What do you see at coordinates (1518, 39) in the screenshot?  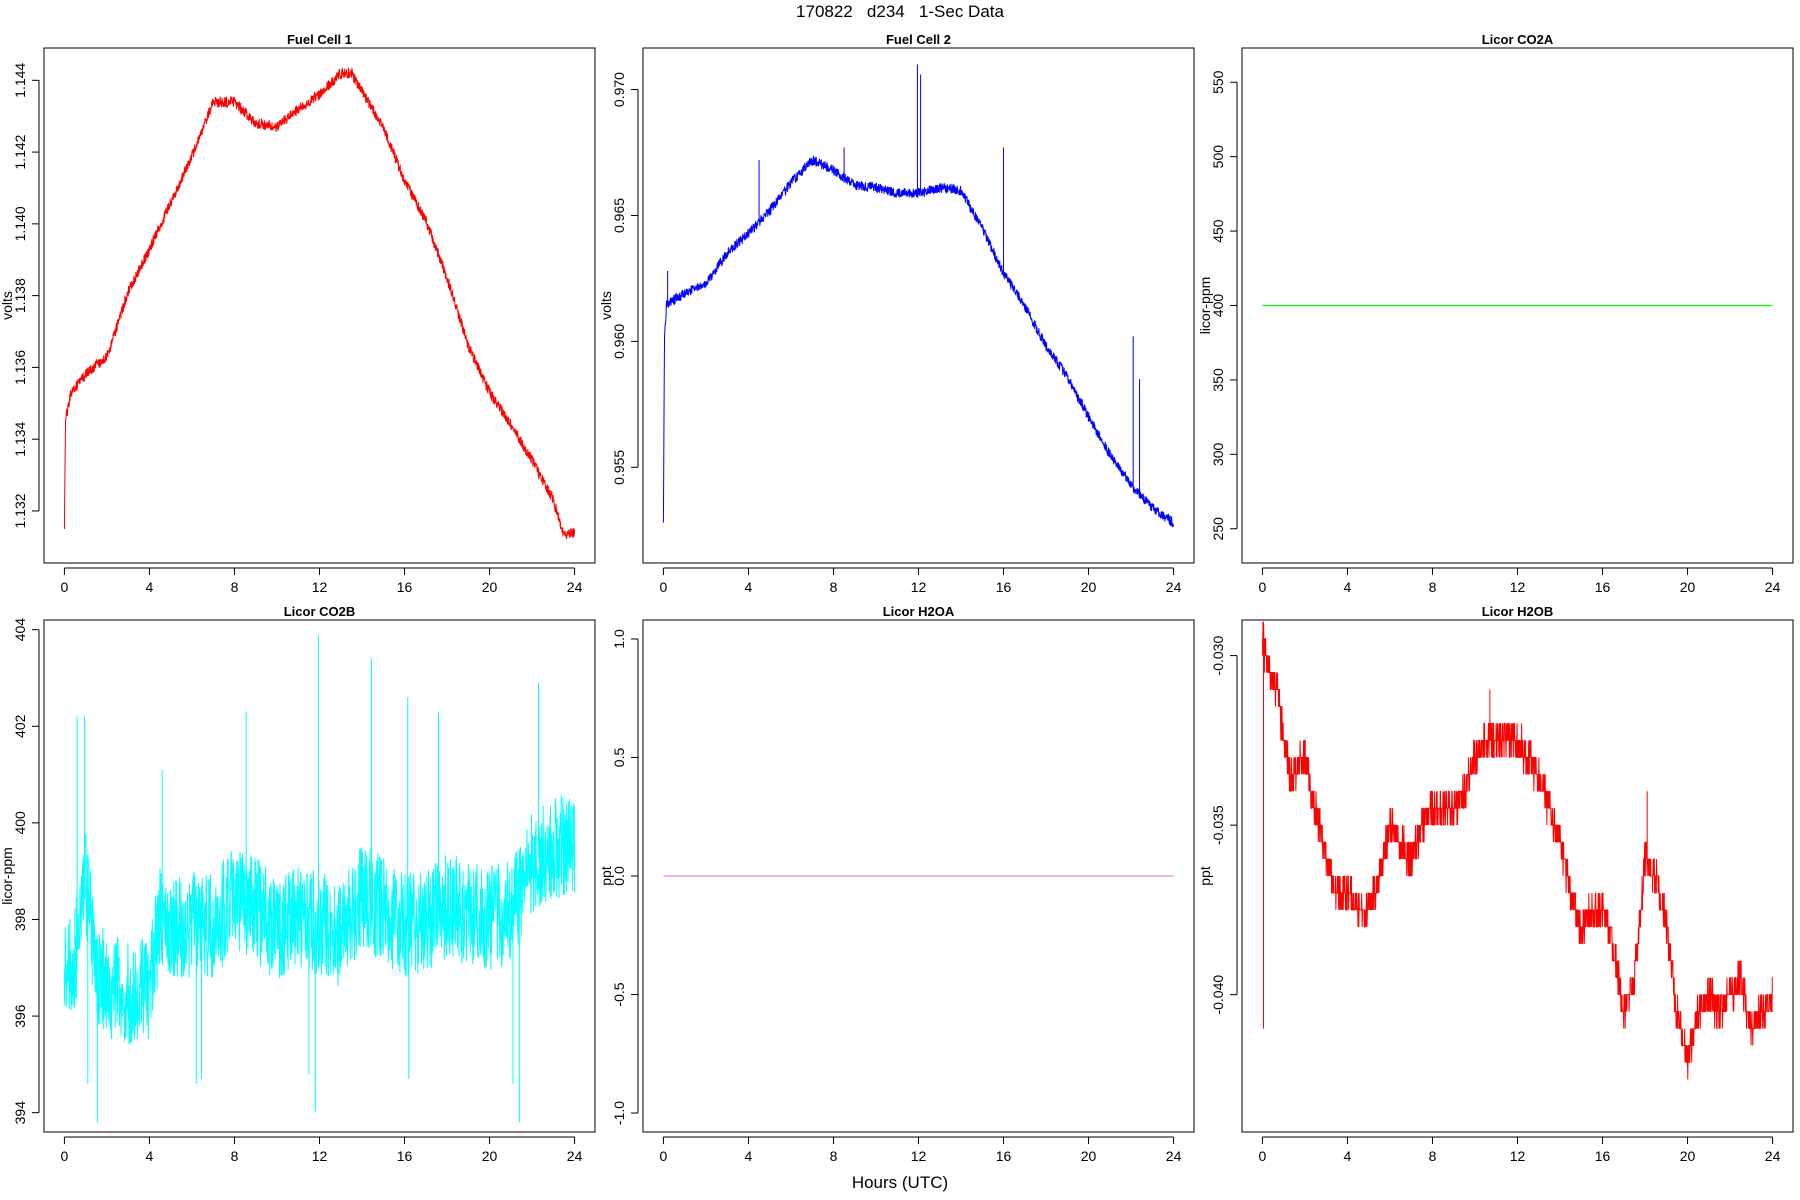 I see `panel-title: Licor CO2A` at bounding box center [1518, 39].